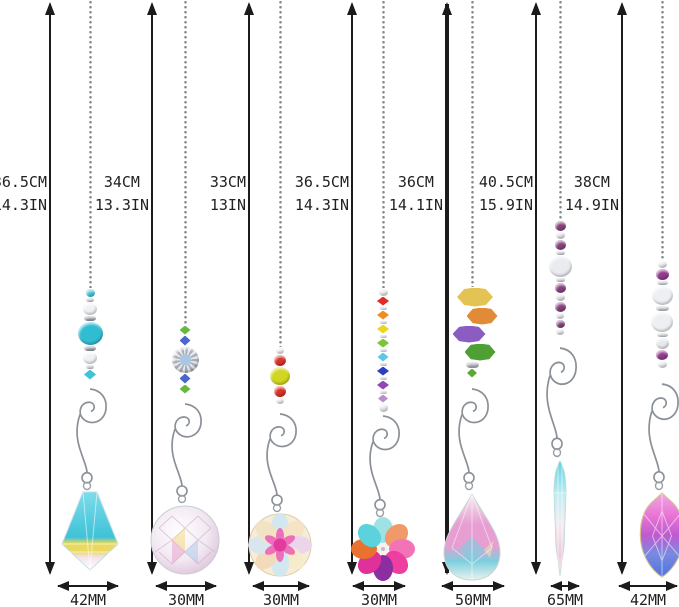 The image size is (679, 607). I want to click on length-label-2: 34CM 13.3IN, so click(121, 193).